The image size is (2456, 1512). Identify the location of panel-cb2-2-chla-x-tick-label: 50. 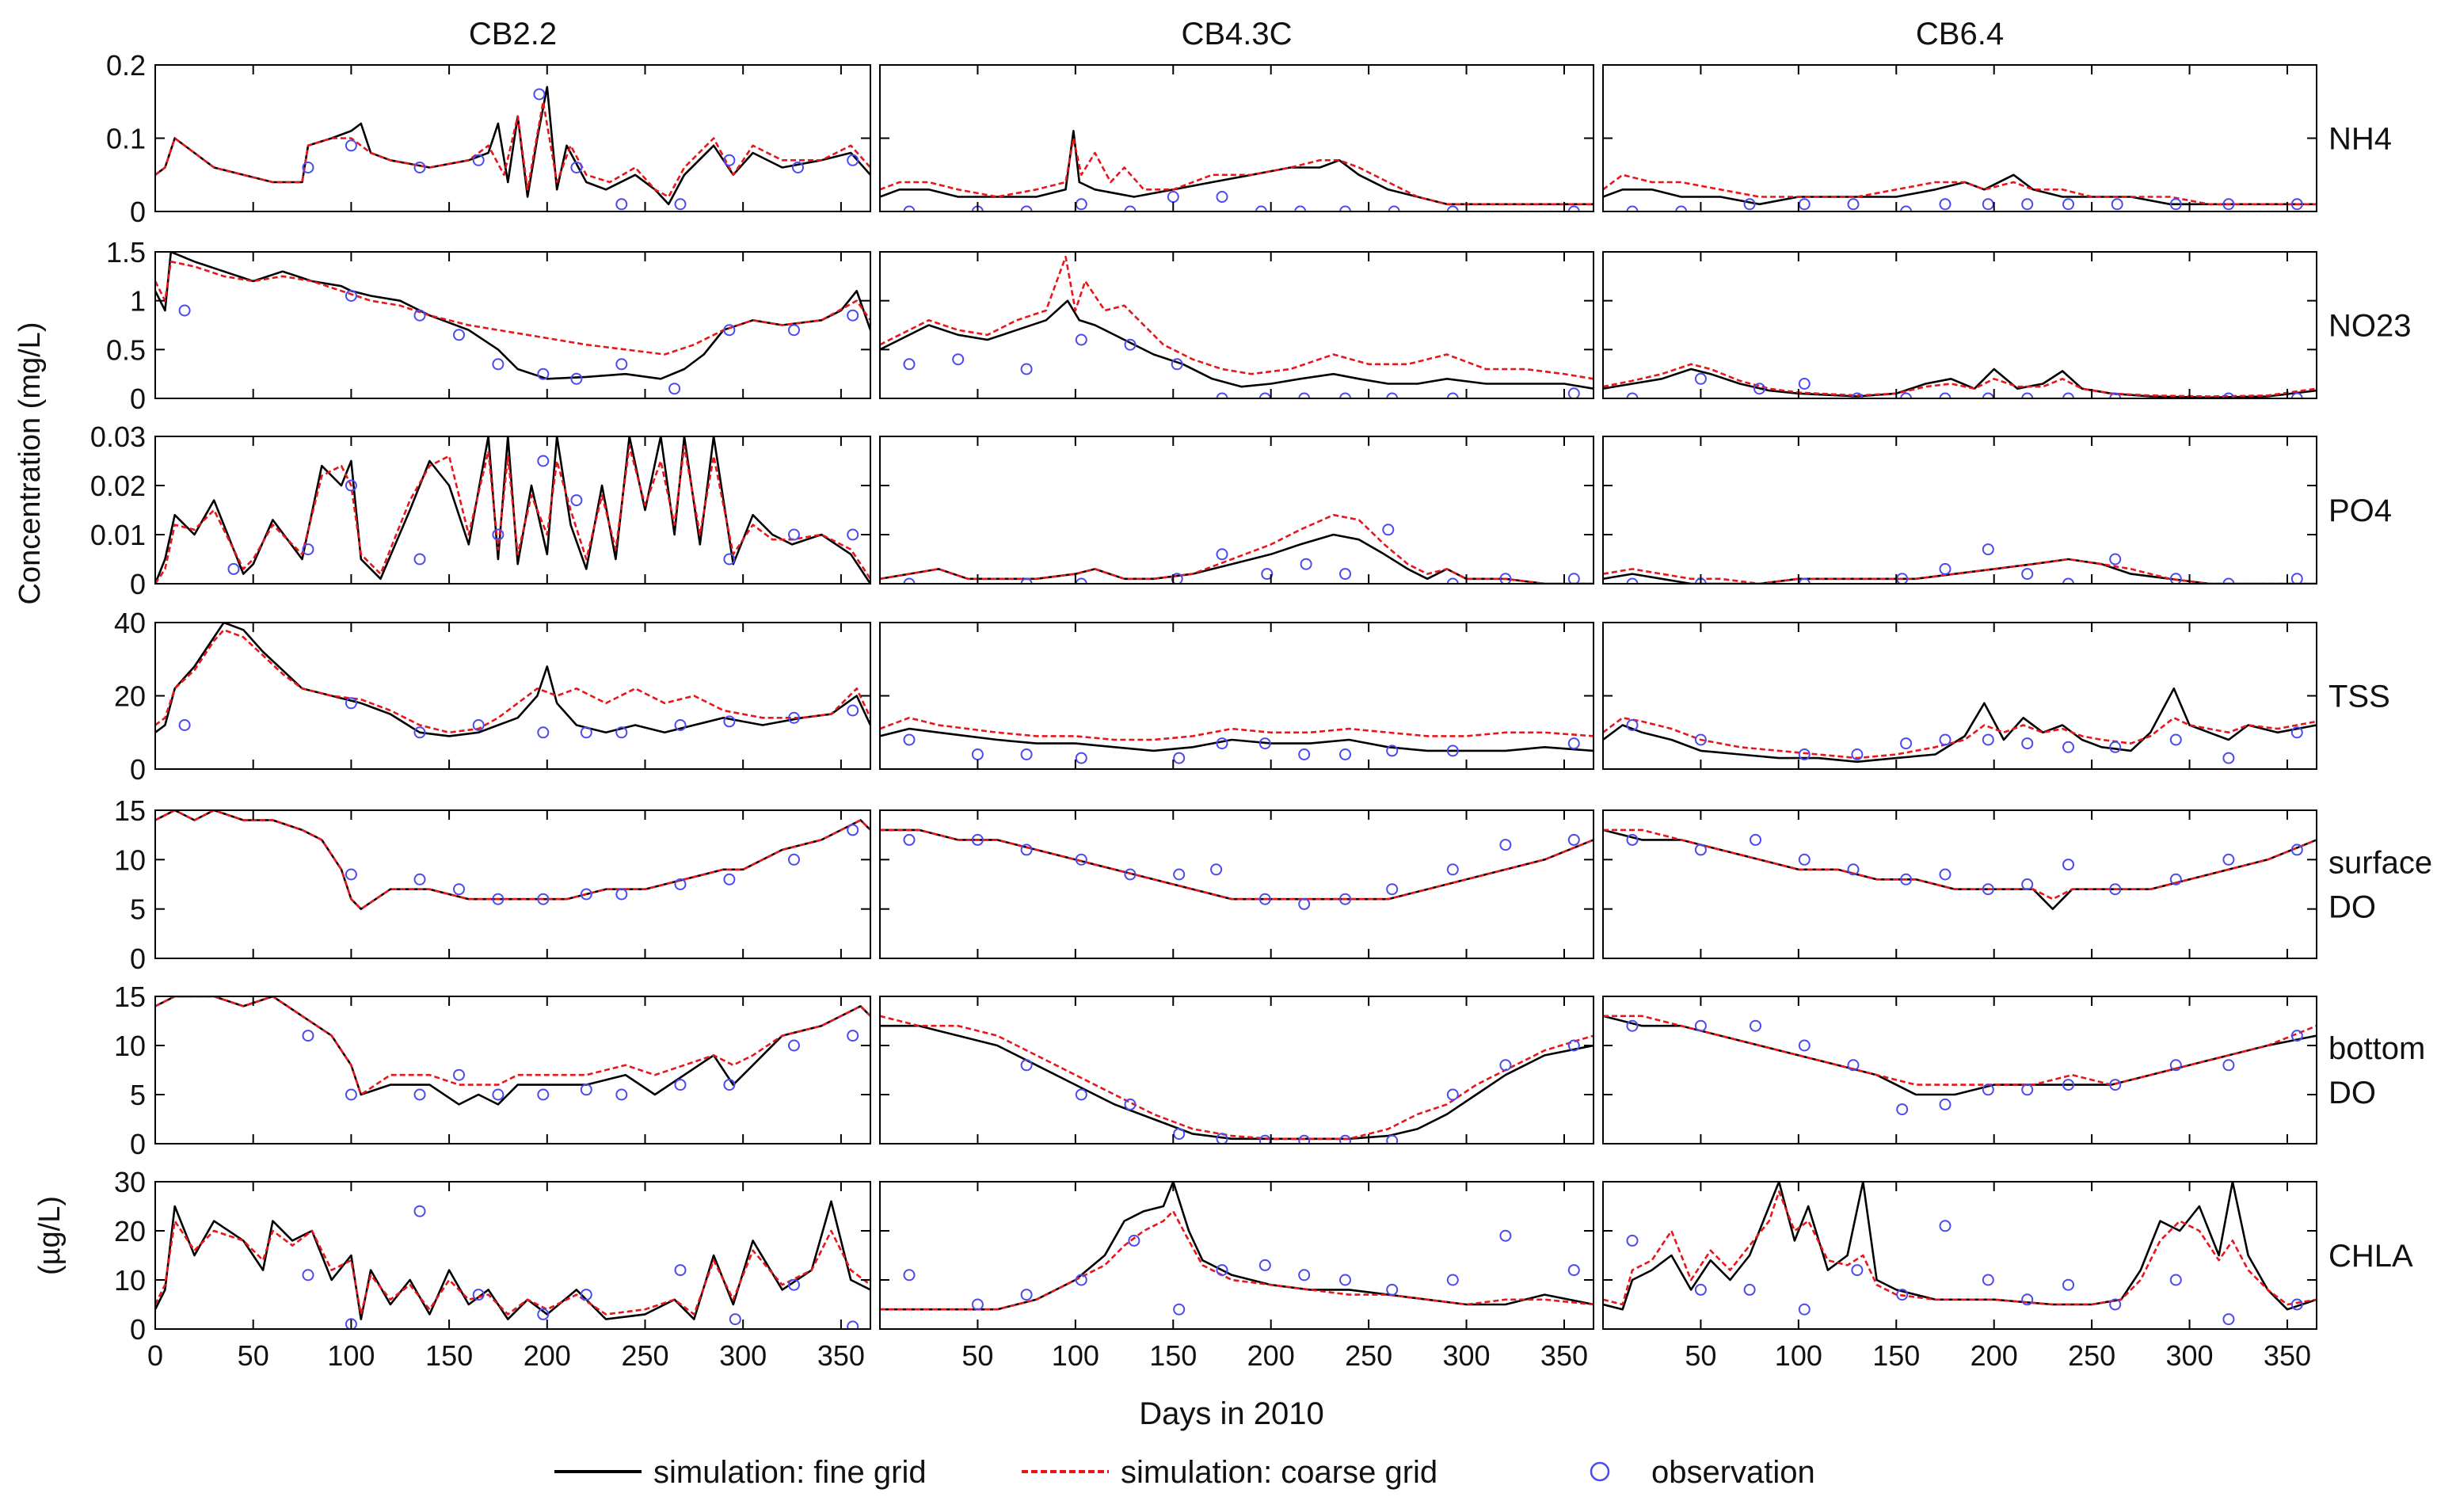
(253, 1355).